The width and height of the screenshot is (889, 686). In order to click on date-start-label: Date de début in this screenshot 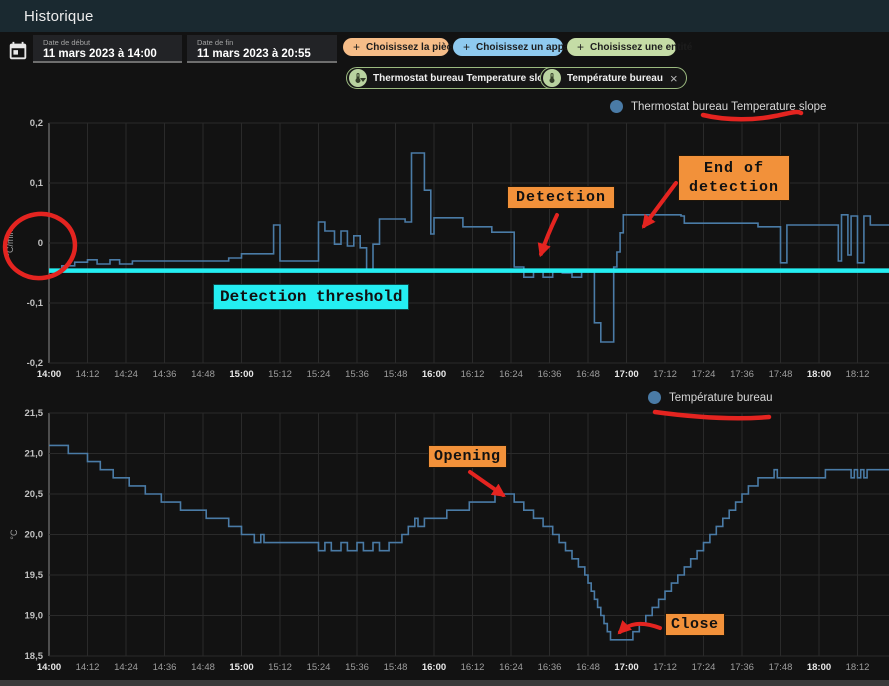, I will do `click(67, 42)`.